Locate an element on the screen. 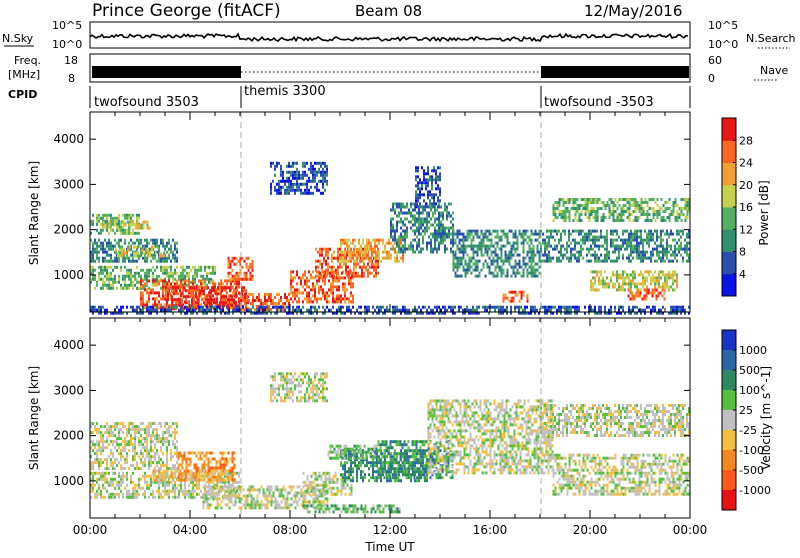 This screenshot has width=800, height=558. freq-unit-label: [MHz] is located at coordinates (24, 74).